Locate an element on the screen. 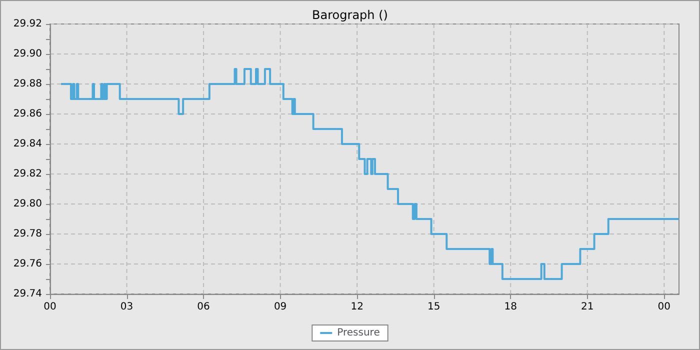  legend-label: Pressure is located at coordinates (358, 333).